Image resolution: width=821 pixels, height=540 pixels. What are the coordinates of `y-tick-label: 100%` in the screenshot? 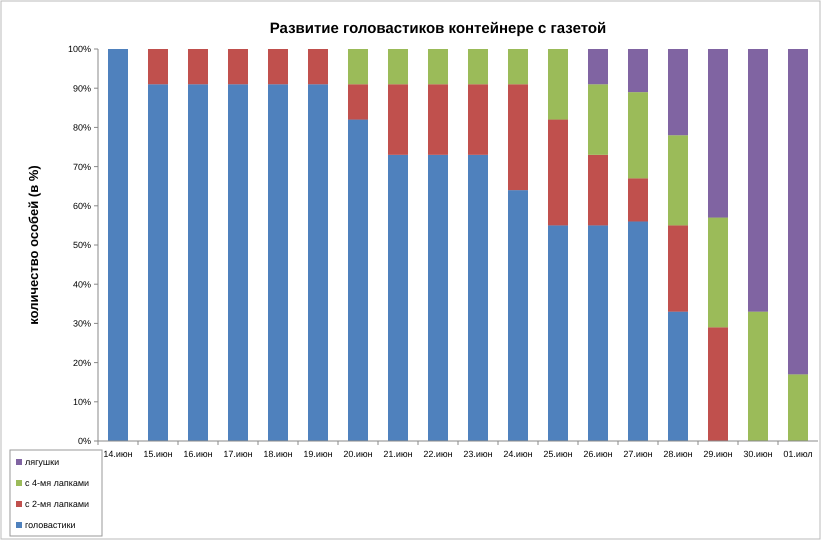 It's located at (79, 49).